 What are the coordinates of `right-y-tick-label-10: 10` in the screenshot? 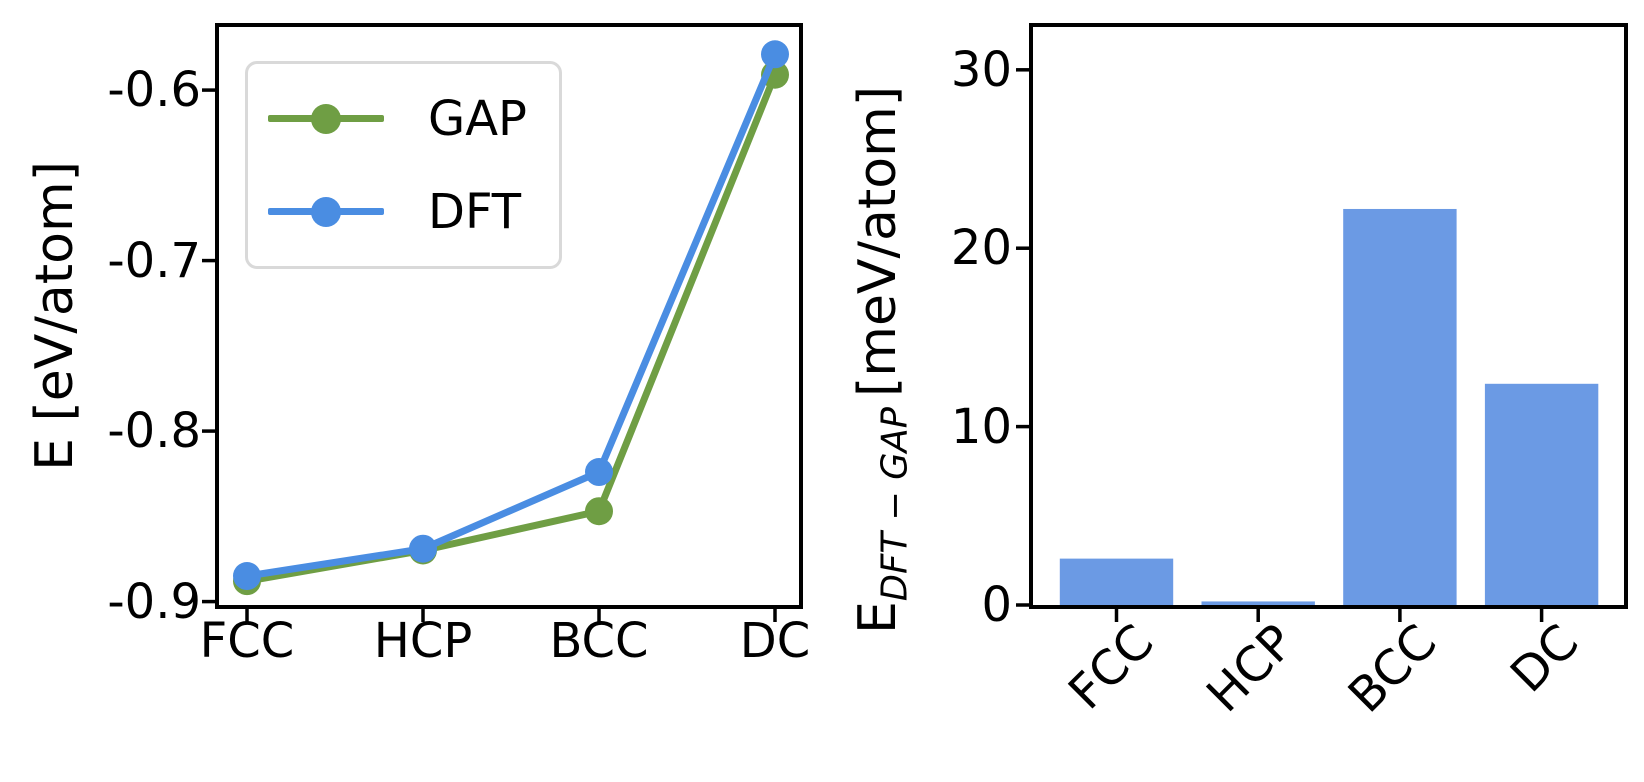 It's located at (981, 426).